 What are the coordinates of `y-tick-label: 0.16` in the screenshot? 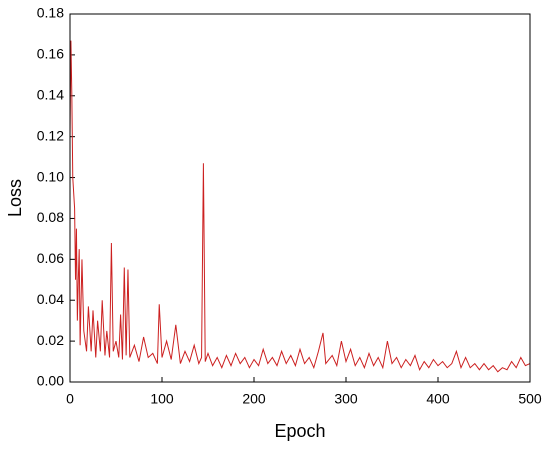 It's located at (50, 54).